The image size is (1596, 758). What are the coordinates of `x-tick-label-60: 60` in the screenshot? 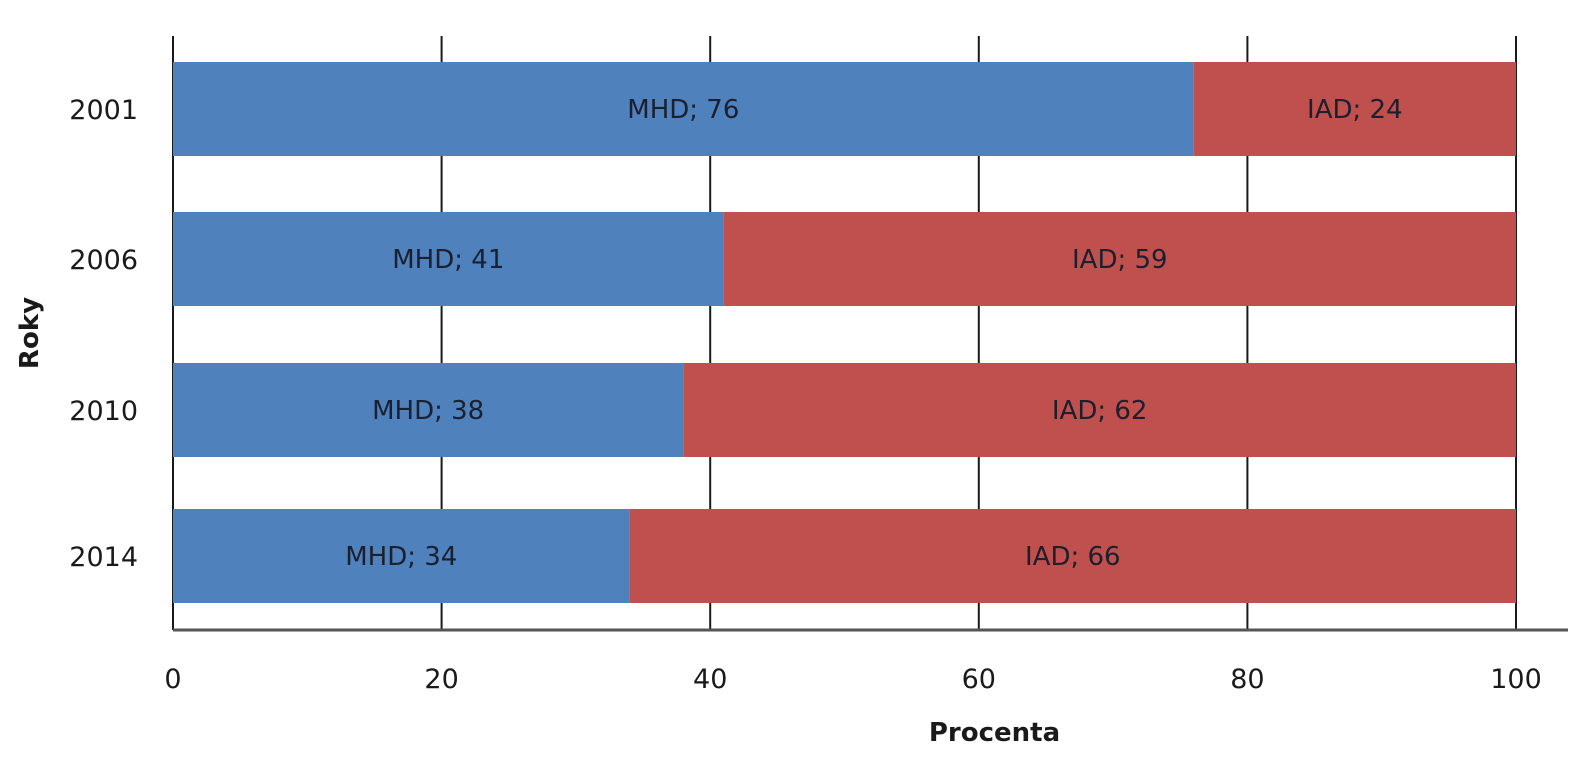 It's located at (979, 679).